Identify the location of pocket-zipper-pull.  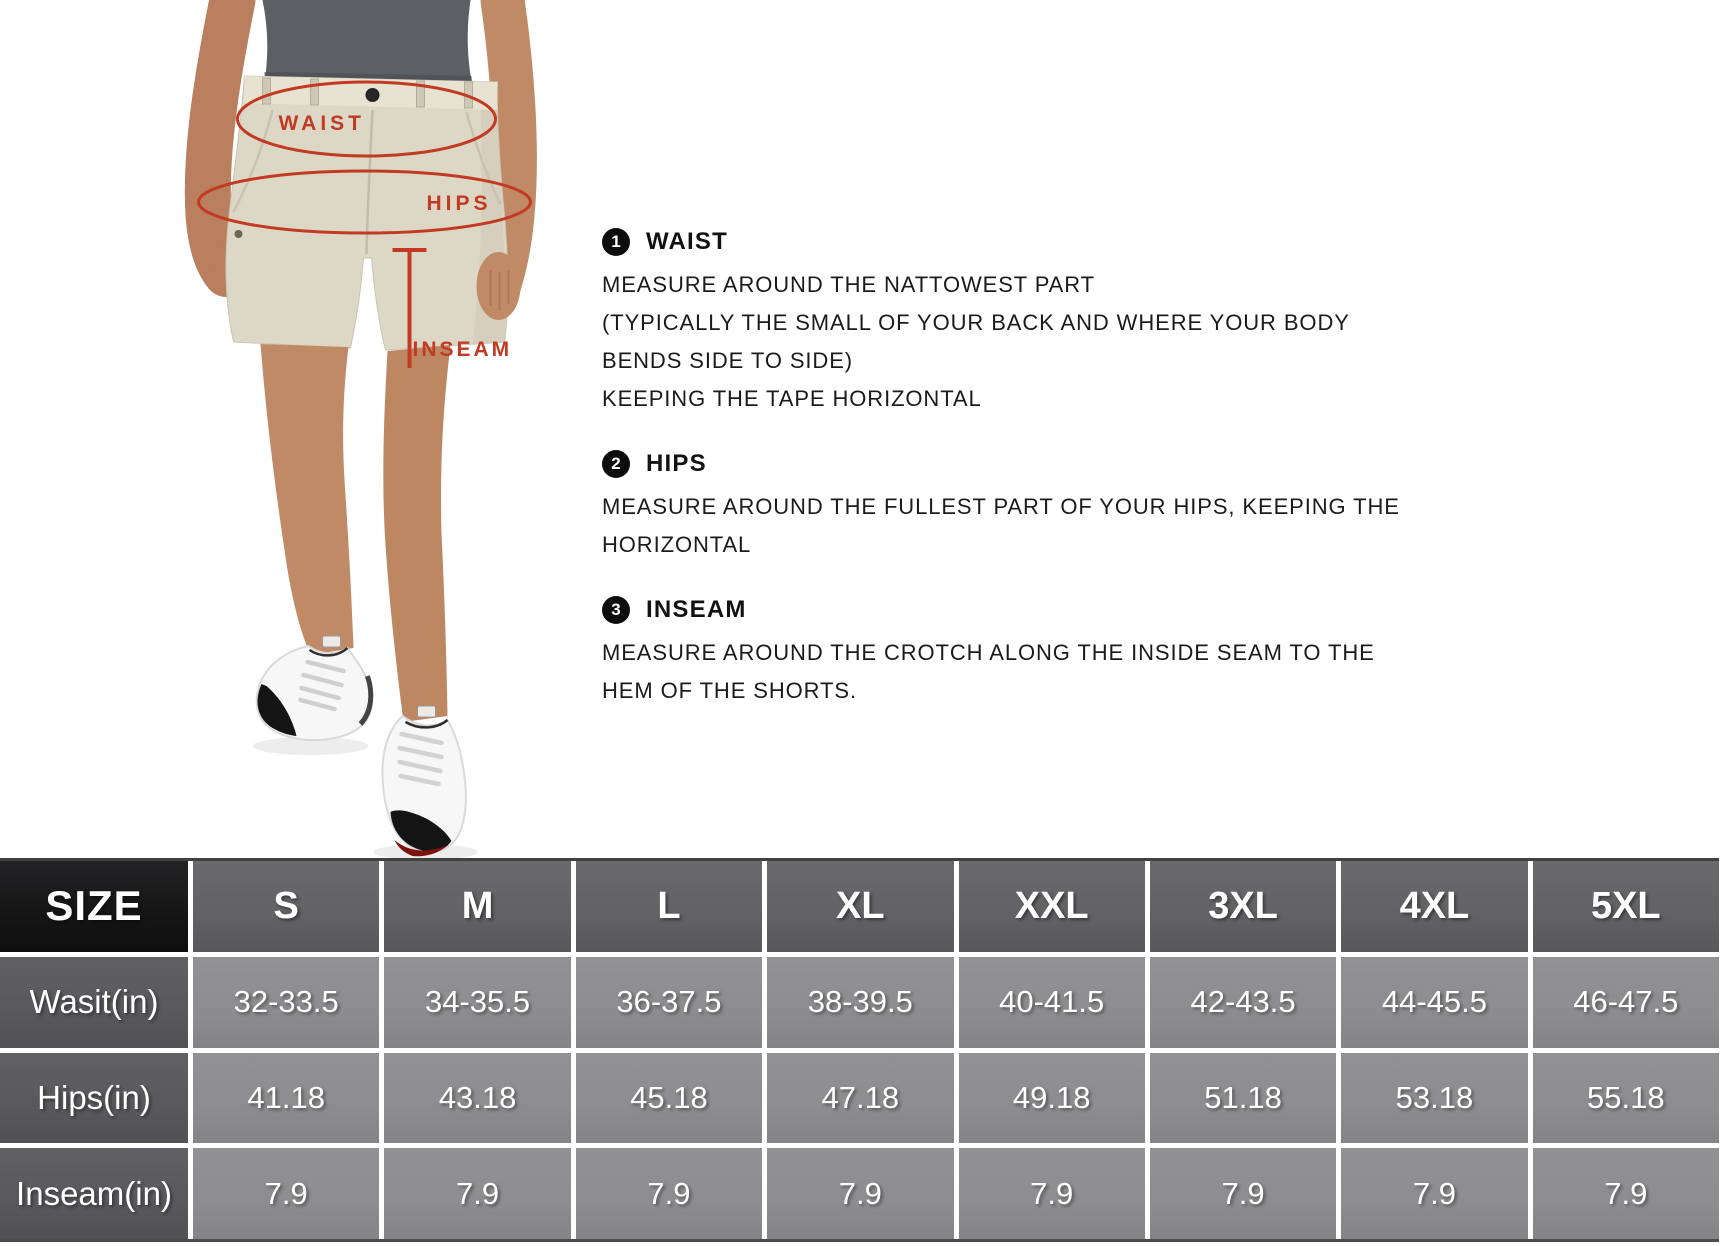
(238, 234).